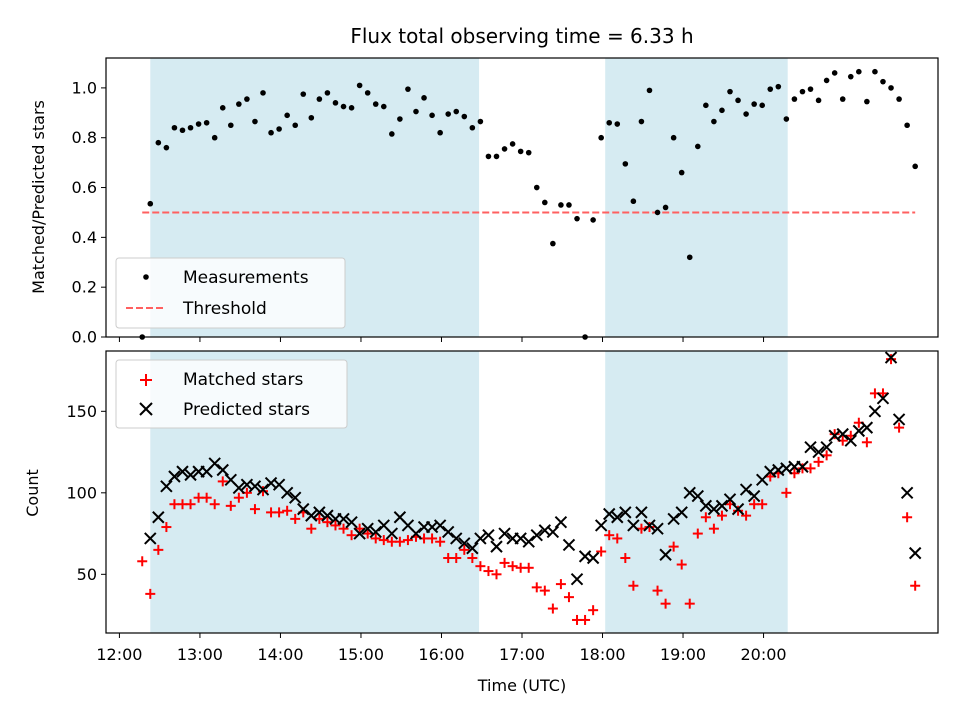  What do you see at coordinates (146, 277) in the screenshot?
I see `legend-measurements-marker` at bounding box center [146, 277].